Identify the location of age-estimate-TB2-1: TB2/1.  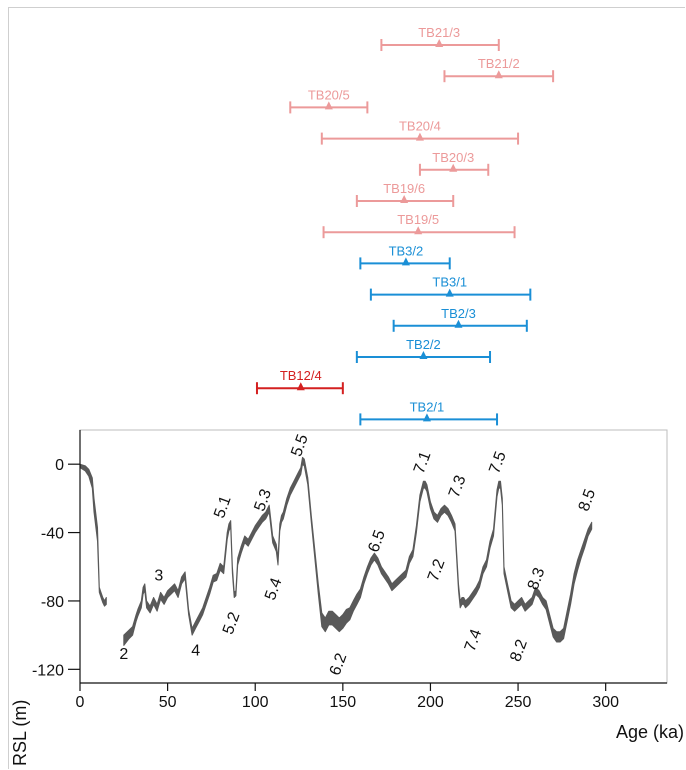
(429, 412).